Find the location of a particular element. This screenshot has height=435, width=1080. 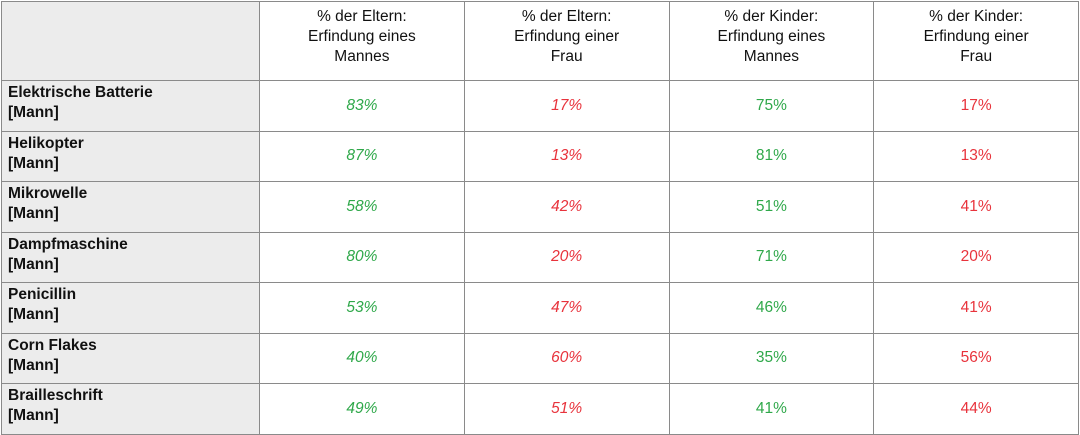

table-row: Dampfmaschine [Mann] 80% 20% 71% 20% is located at coordinates (540, 257).